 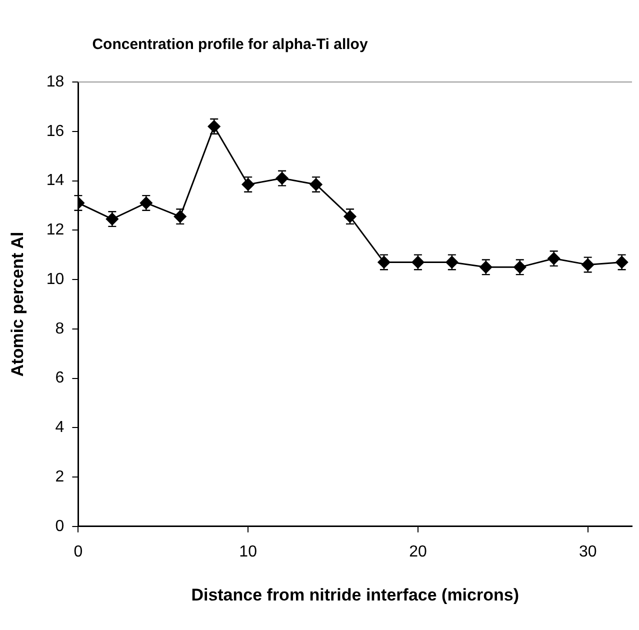 I want to click on x-axis-title: Distance from nitride interface (microns), so click(x=355, y=594).